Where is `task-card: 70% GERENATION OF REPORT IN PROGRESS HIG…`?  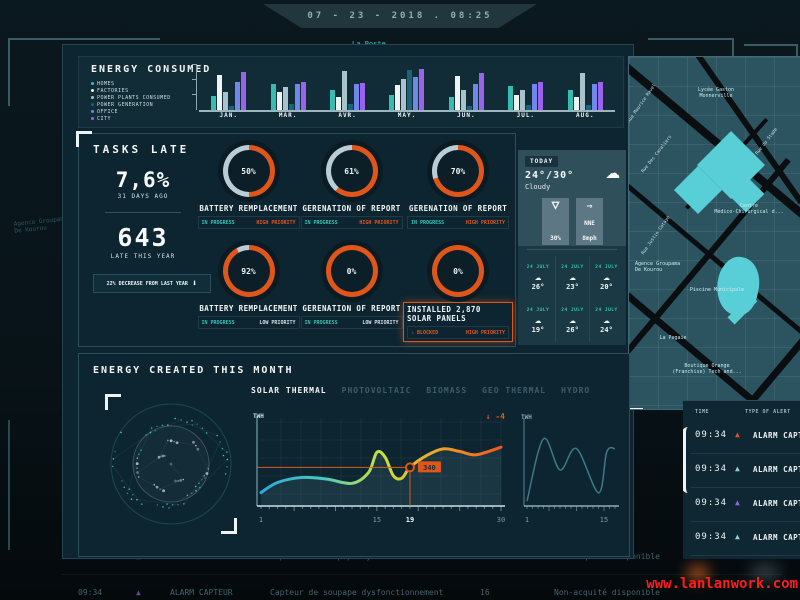
task-card: 70% GERENATION OF REPORT IN PROGRESS HIG… is located at coordinates (458, 188).